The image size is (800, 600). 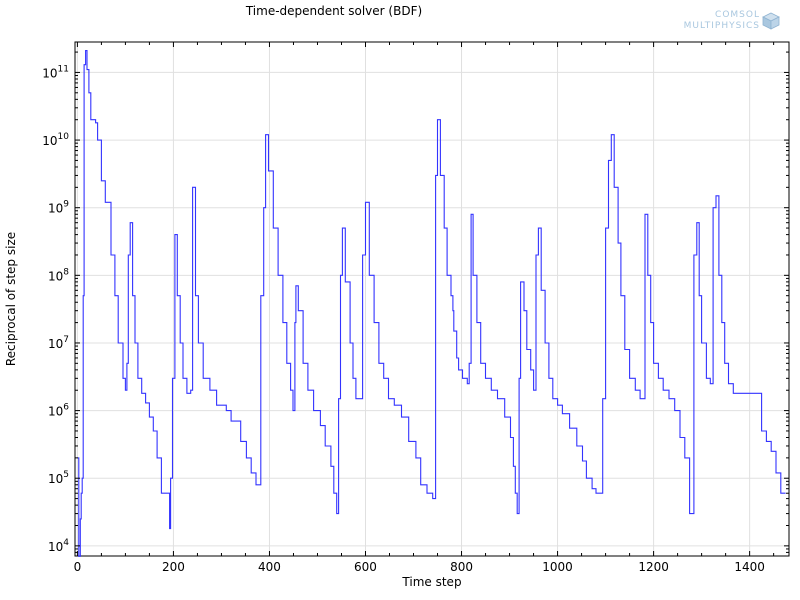 I want to click on x-tick-label: 0, so click(x=78, y=567).